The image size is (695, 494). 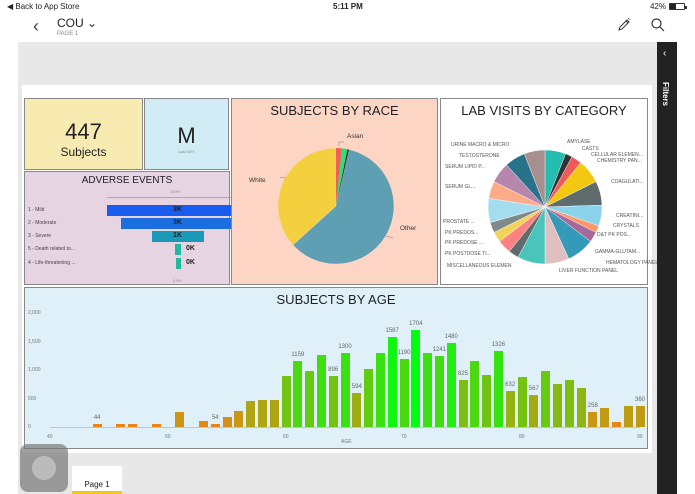 I want to click on back-chevron-icon: ‹, so click(x=36, y=26).